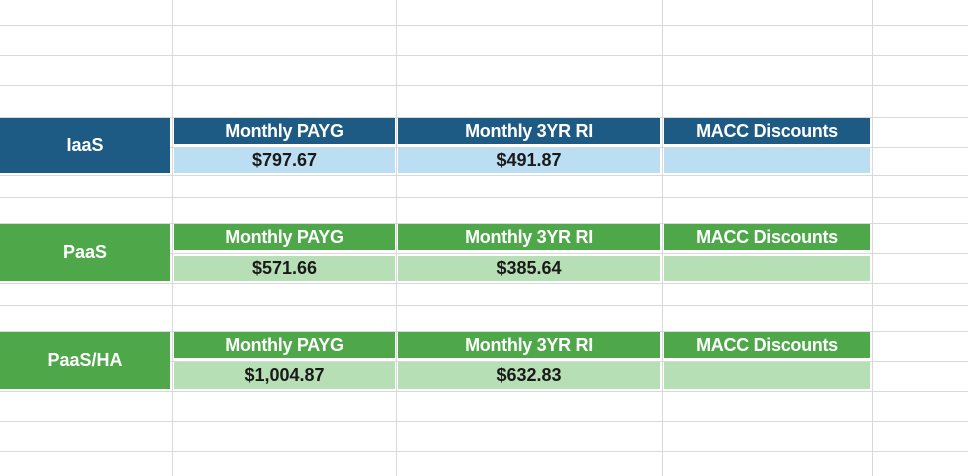 This screenshot has width=968, height=476. What do you see at coordinates (284, 160) in the screenshot?
I see `value-monthly-payg: $797.67` at bounding box center [284, 160].